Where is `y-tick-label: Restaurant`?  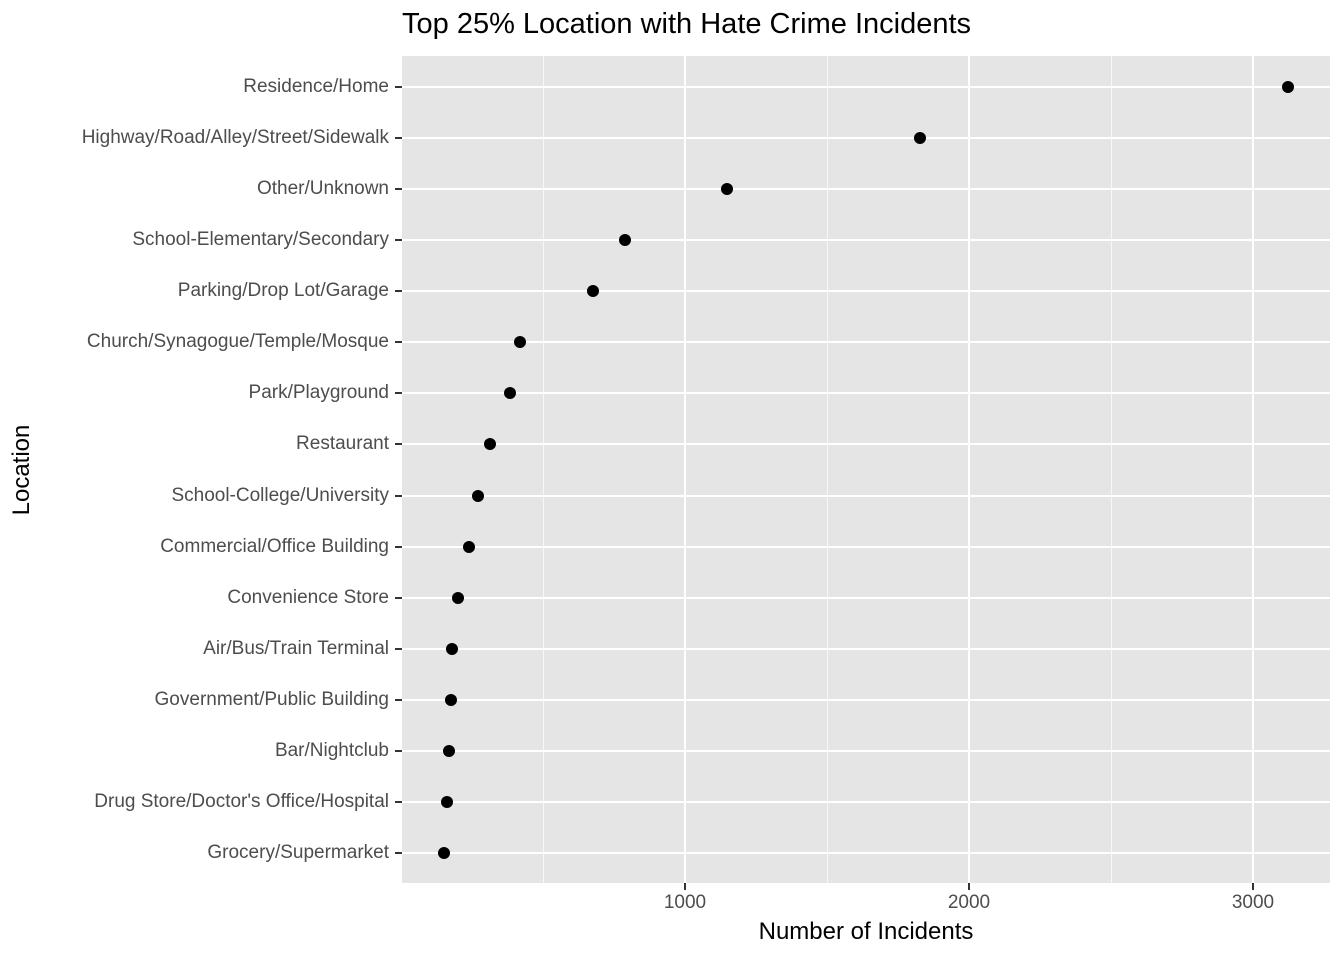
y-tick-label: Restaurant is located at coordinates (342, 444).